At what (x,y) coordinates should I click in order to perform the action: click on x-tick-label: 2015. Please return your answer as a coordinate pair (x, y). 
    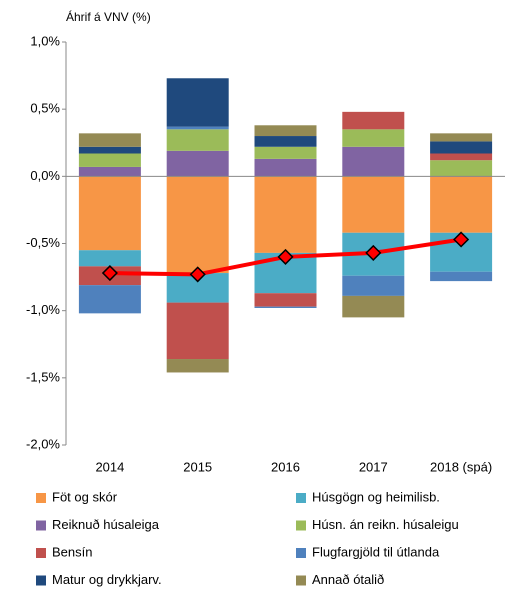
    Looking at the image, I should click on (197, 466).